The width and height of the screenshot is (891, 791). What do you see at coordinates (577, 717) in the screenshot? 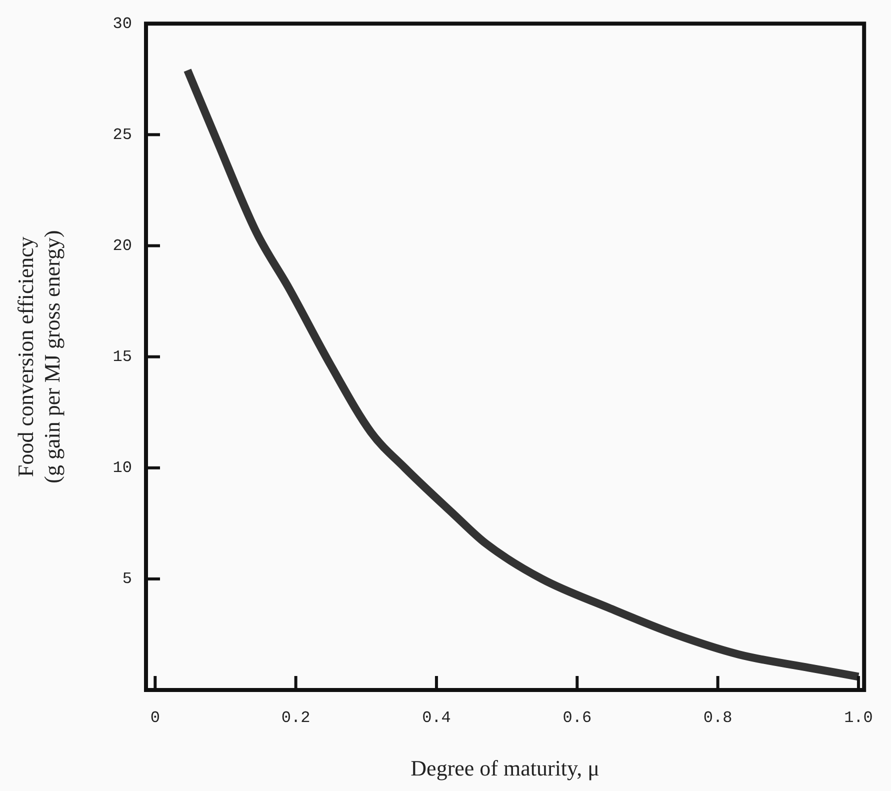
I see `x-tick-label: 0.6` at bounding box center [577, 717].